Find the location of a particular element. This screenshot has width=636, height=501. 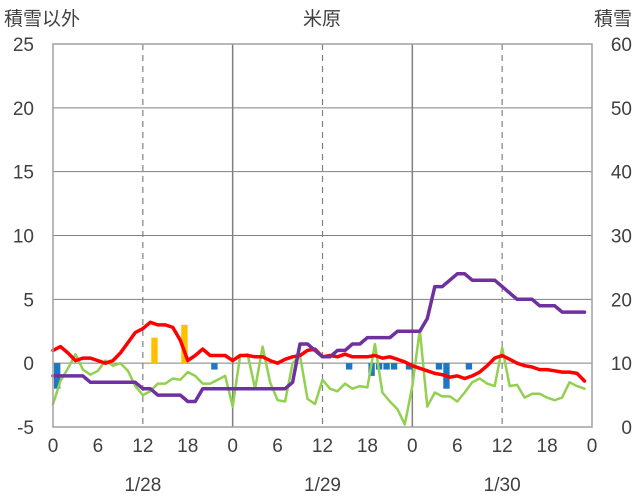

left-tick-label: 0 is located at coordinates (28, 364).